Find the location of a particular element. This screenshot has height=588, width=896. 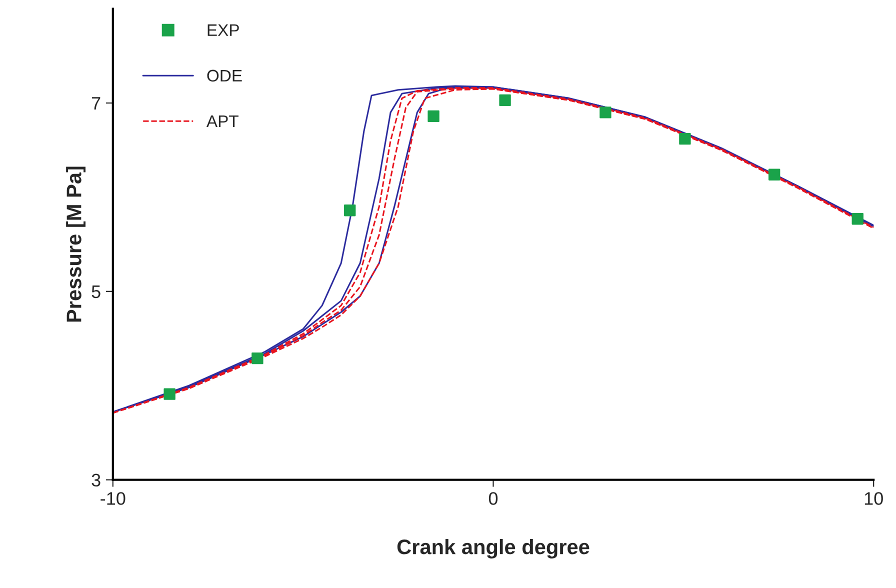

legend-label: EXP is located at coordinates (223, 30).